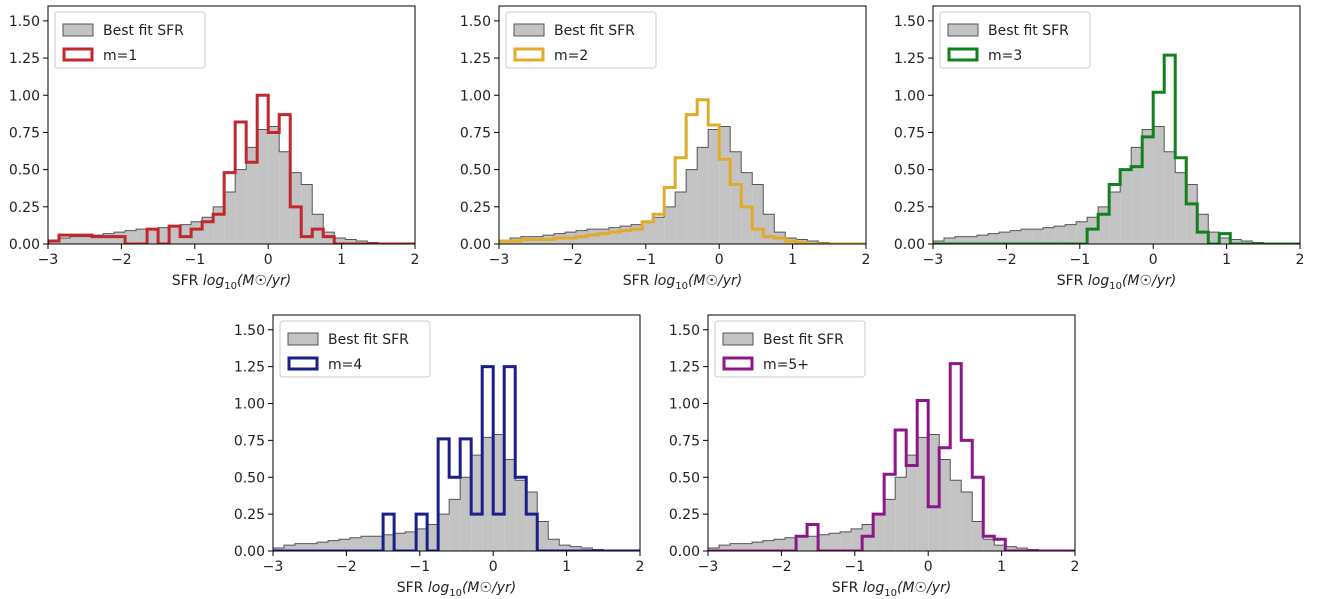 Image resolution: width=1317 pixels, height=599 pixels. What do you see at coordinates (143, 31) in the screenshot?
I see `legend-label-background: Best fit SFR` at bounding box center [143, 31].